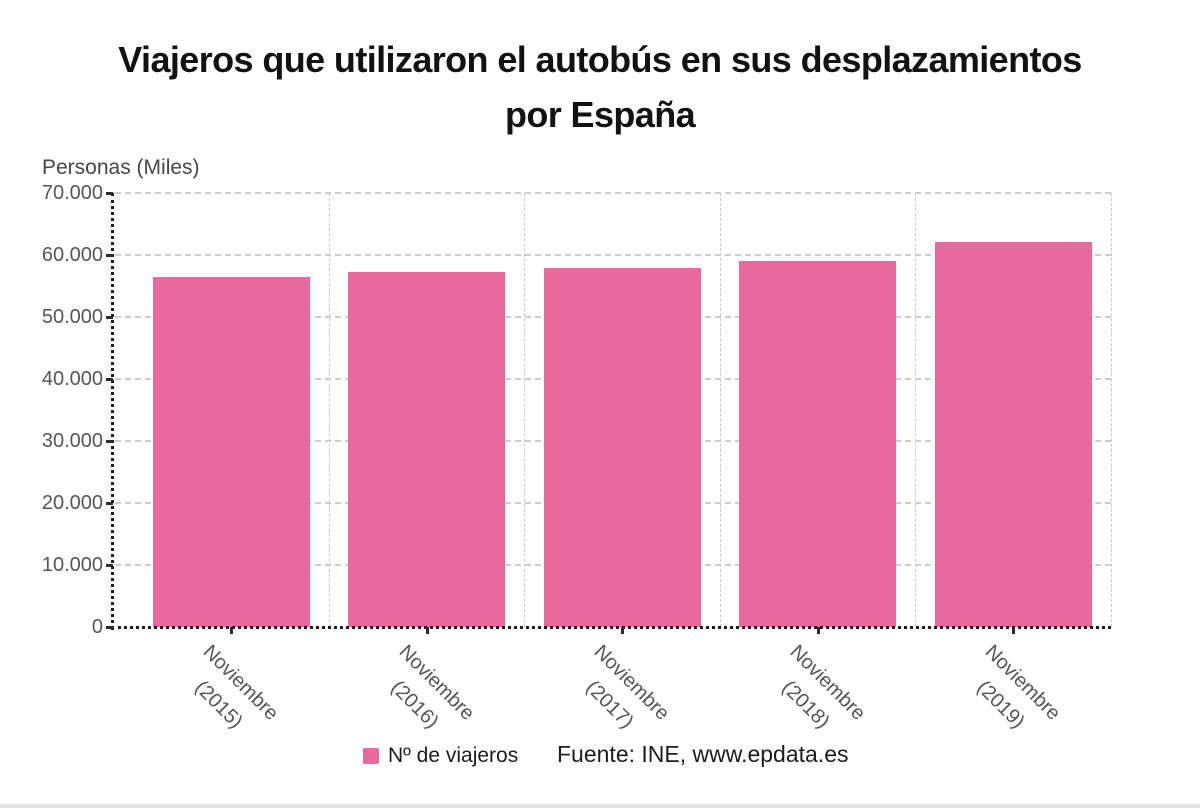 The image size is (1200, 808). What do you see at coordinates (611, 627) in the screenshot?
I see `x-axis-line` at bounding box center [611, 627].